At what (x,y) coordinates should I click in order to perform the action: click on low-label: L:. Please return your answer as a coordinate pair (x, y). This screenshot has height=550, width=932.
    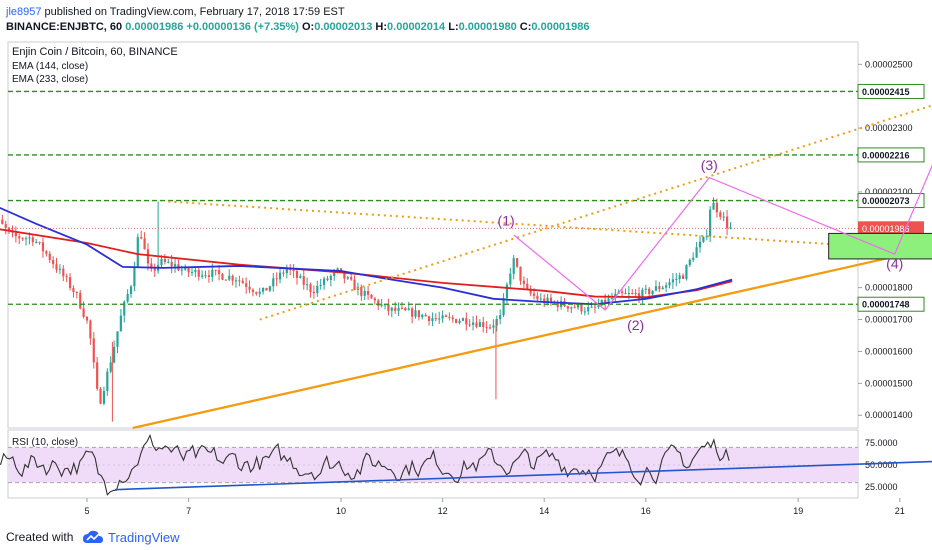
    Looking at the image, I should click on (453, 27).